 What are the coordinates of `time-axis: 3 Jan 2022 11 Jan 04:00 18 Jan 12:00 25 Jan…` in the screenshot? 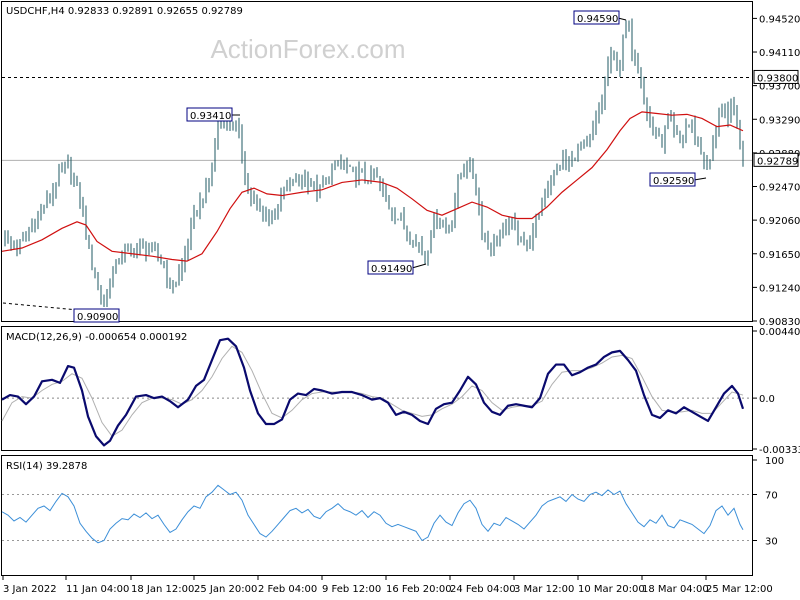 It's located at (387, 585).